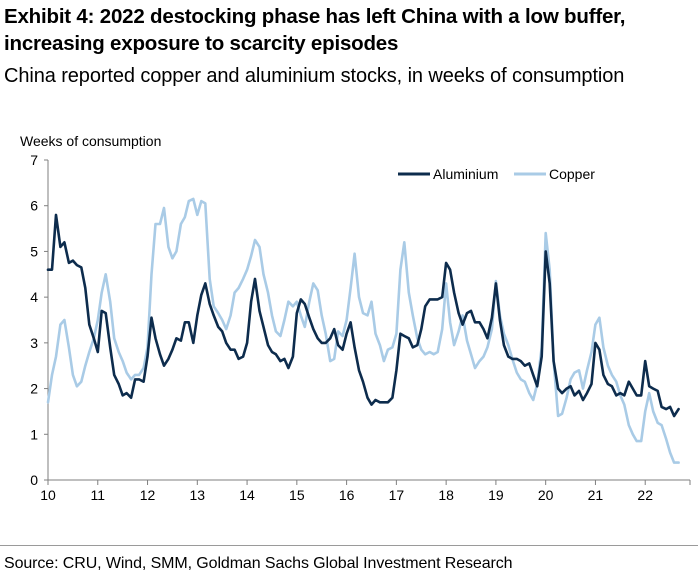  Describe the element at coordinates (34, 206) in the screenshot. I see `y-tick-label: 6` at that location.